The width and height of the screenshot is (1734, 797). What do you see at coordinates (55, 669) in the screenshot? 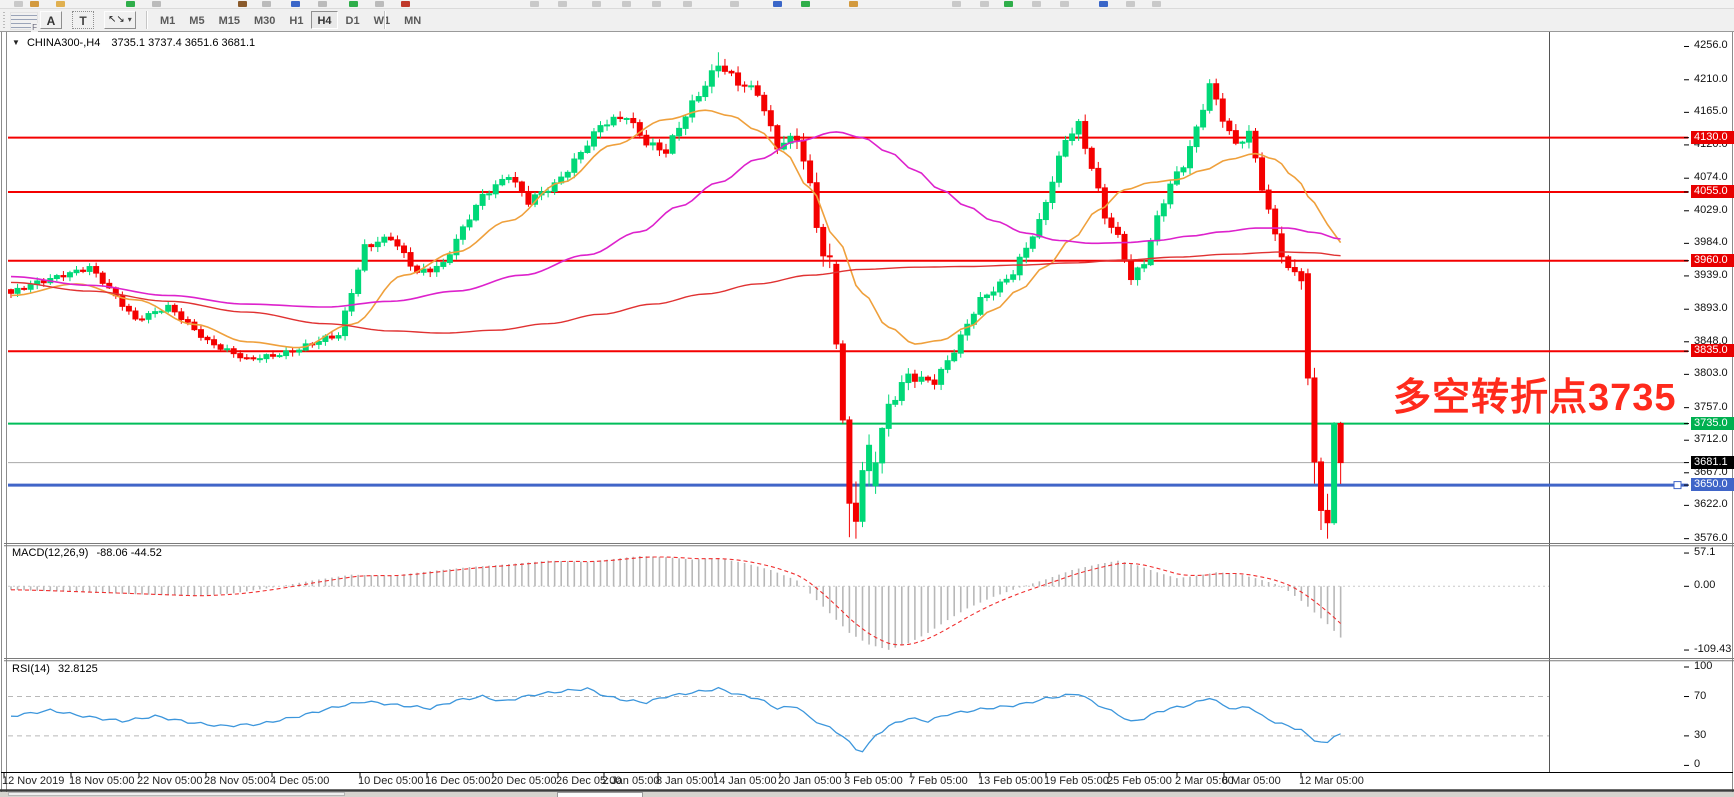
I see `rsi-indicator-label: RSI(14) 32.8125` at bounding box center [55, 669].